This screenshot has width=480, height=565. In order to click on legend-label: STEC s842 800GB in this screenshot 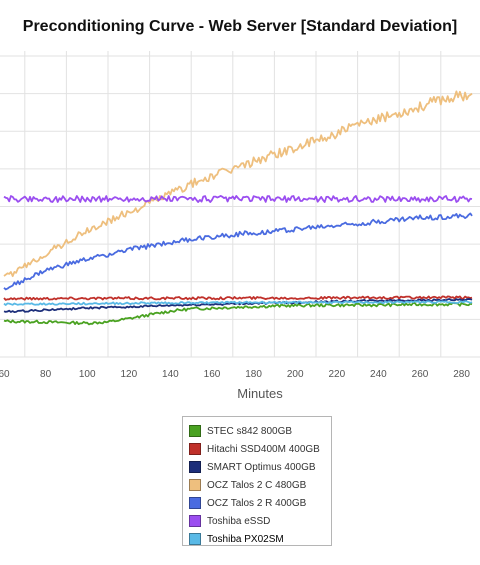, I will do `click(250, 431)`.